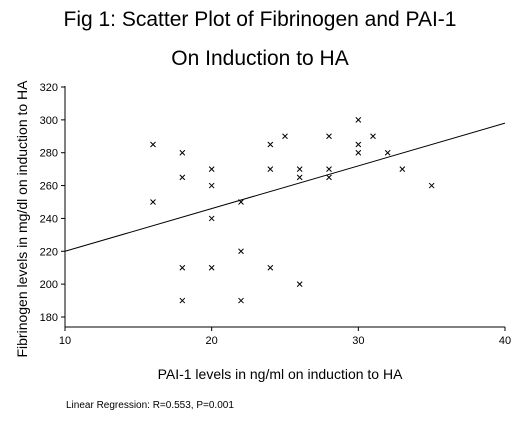 The image size is (520, 423). What do you see at coordinates (49, 88) in the screenshot?
I see `y-tick-label: 320` at bounding box center [49, 88].